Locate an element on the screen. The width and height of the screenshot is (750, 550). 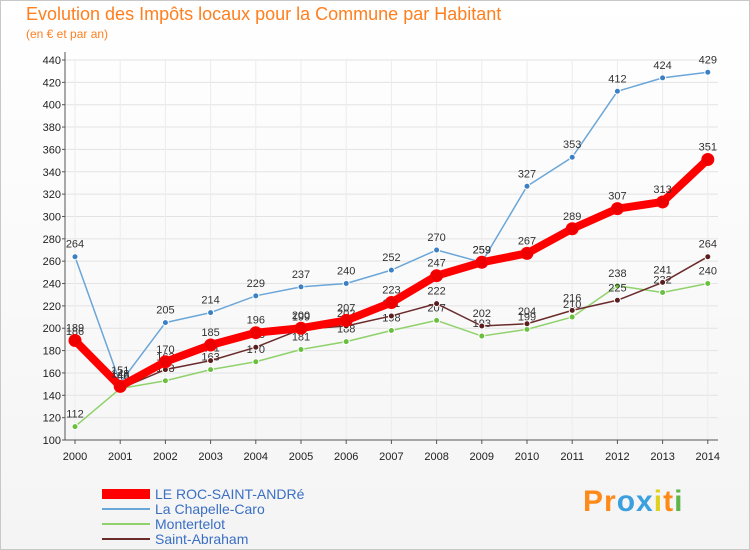
y-tick-label: 160 is located at coordinates (52, 374).